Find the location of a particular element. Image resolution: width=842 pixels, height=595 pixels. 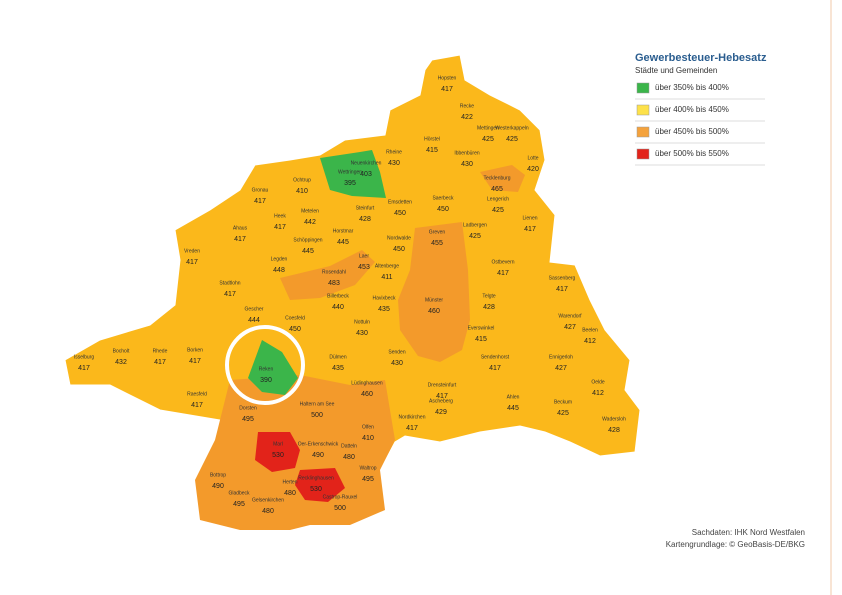

municipality-name: Nordkirchen is located at coordinates (412, 417).